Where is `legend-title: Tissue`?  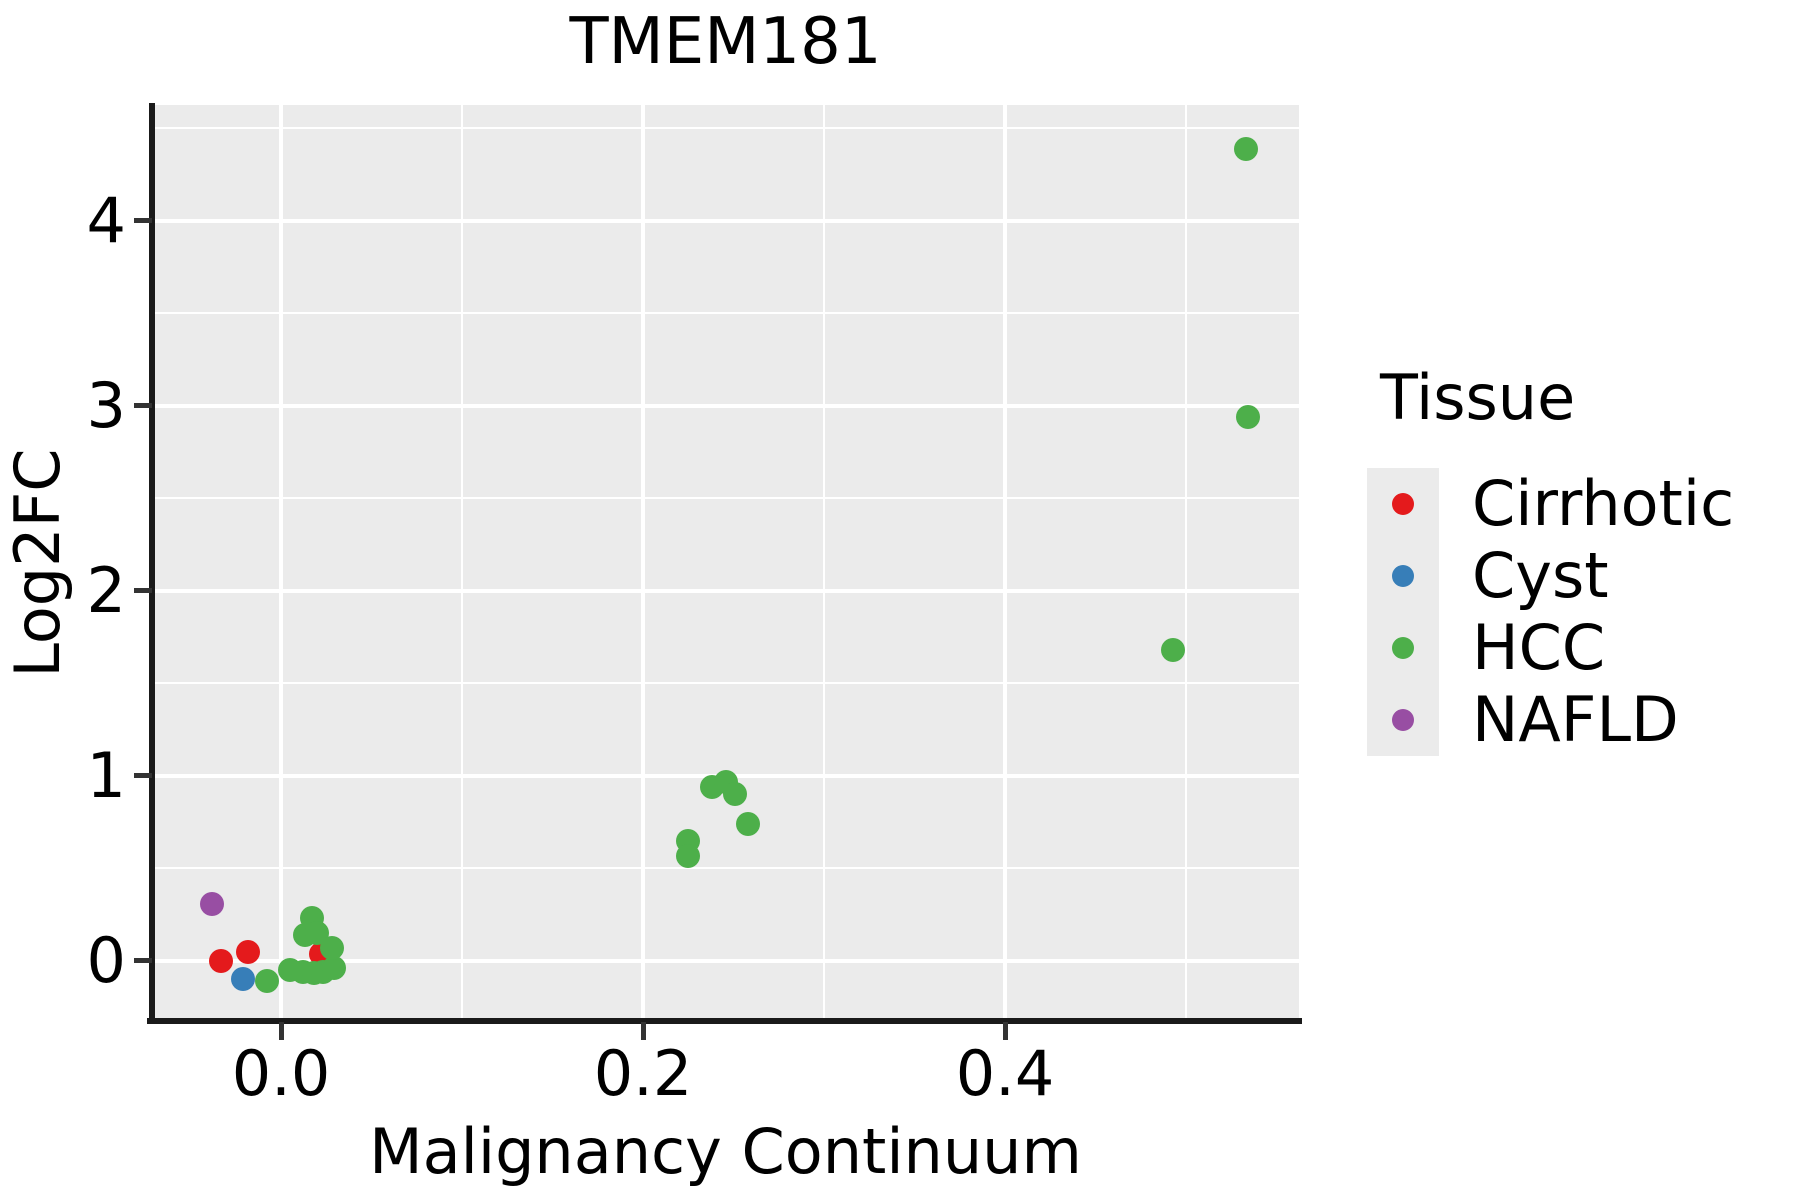
legend-title: Tissue is located at coordinates (1478, 397).